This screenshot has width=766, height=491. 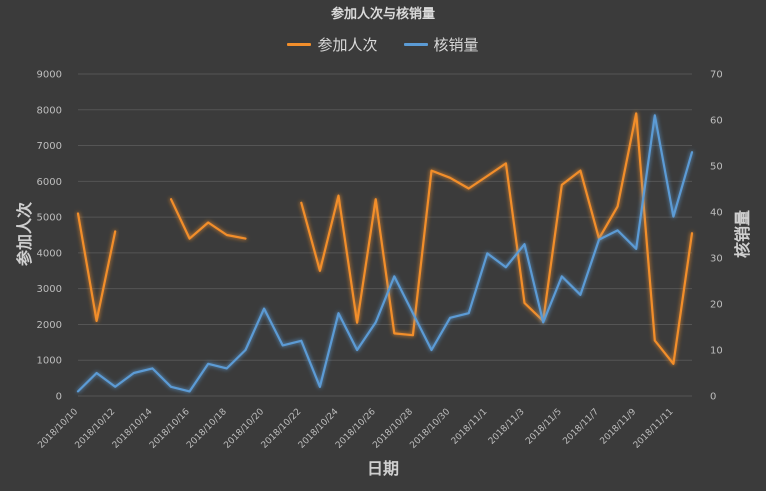 I want to click on y-tick-label-right: 30, so click(x=716, y=259).